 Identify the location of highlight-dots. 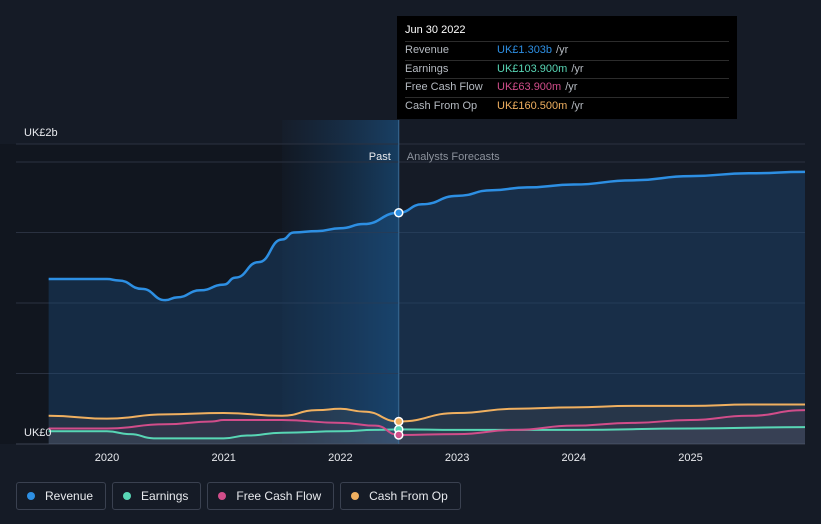
(399, 324).